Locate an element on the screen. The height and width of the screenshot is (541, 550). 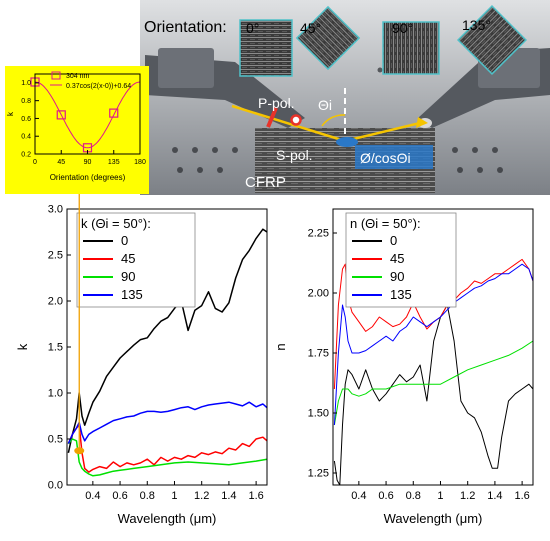
x-tick-label: 0 is located at coordinates (35, 162).